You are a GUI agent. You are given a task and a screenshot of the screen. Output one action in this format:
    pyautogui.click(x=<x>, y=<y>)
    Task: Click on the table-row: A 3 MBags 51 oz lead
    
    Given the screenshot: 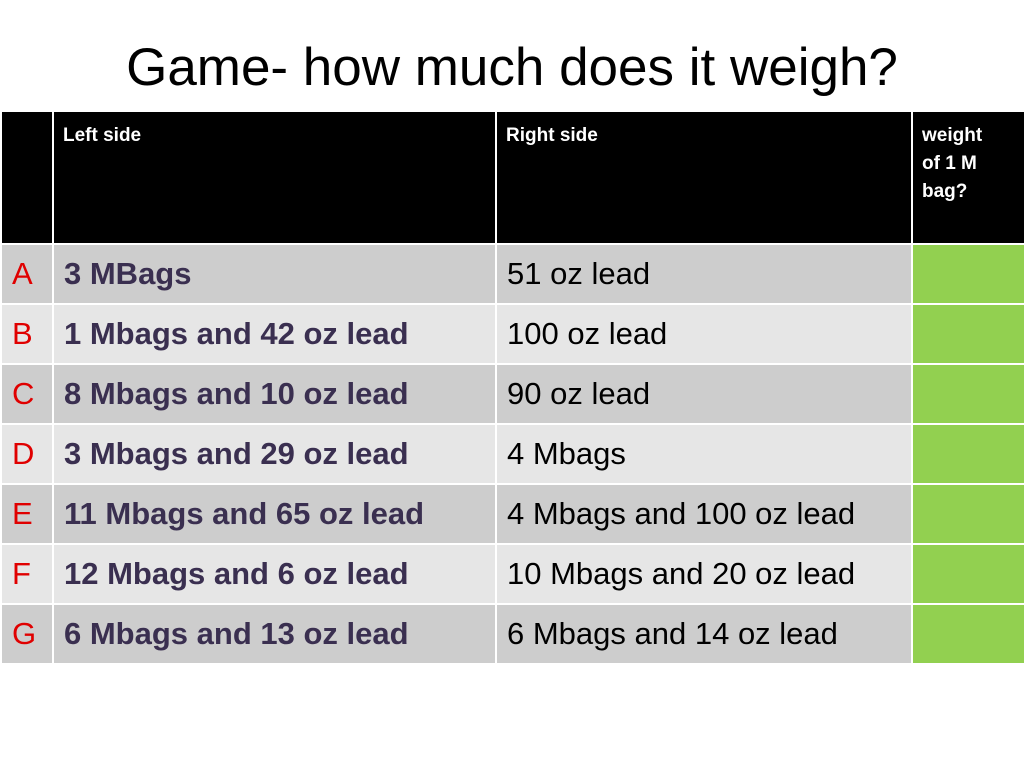 What is the action you would take?
    pyautogui.click(x=512, y=274)
    